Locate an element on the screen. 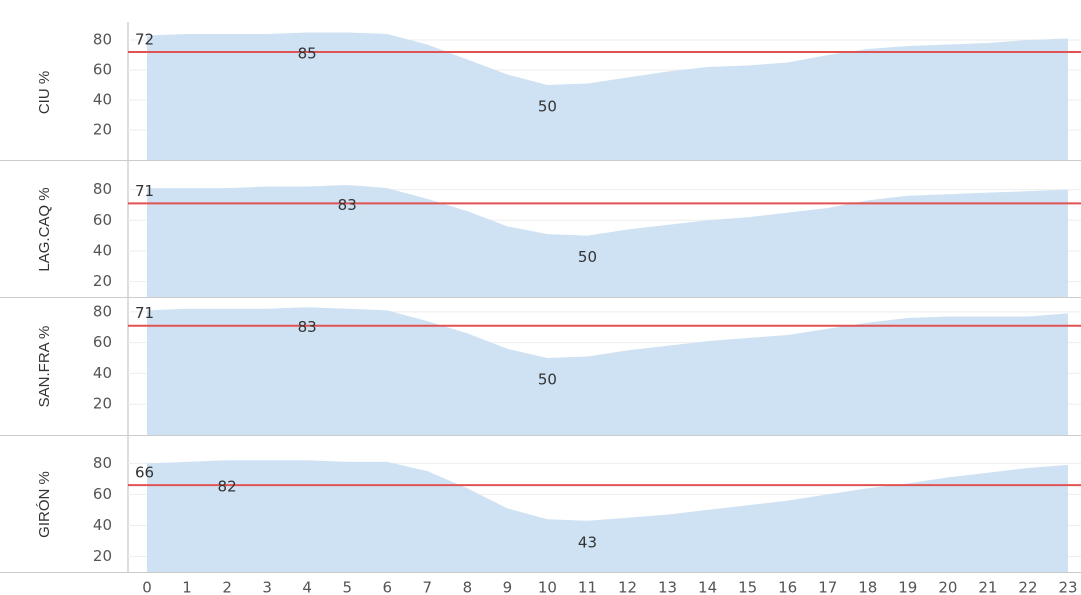 The width and height of the screenshot is (1081, 595). reference-label: 66 is located at coordinates (144, 473).